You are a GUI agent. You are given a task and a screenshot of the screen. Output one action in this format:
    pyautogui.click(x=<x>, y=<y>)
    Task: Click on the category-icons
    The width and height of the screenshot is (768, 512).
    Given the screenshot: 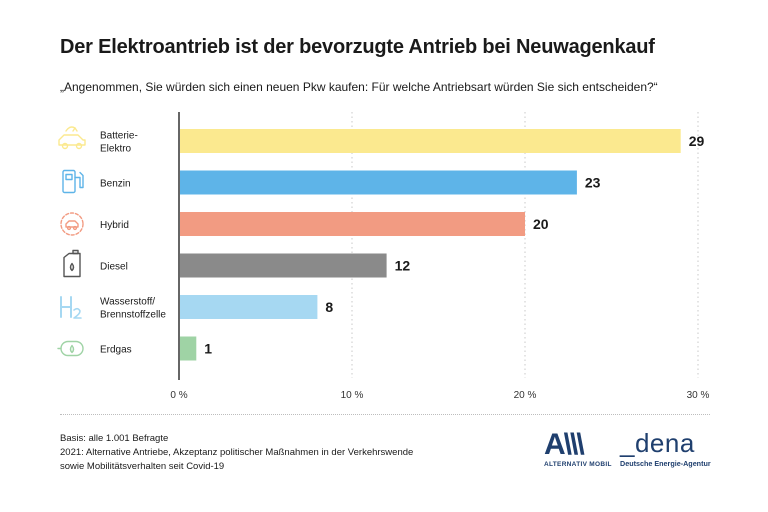 What is the action you would take?
    pyautogui.click(x=71, y=241)
    